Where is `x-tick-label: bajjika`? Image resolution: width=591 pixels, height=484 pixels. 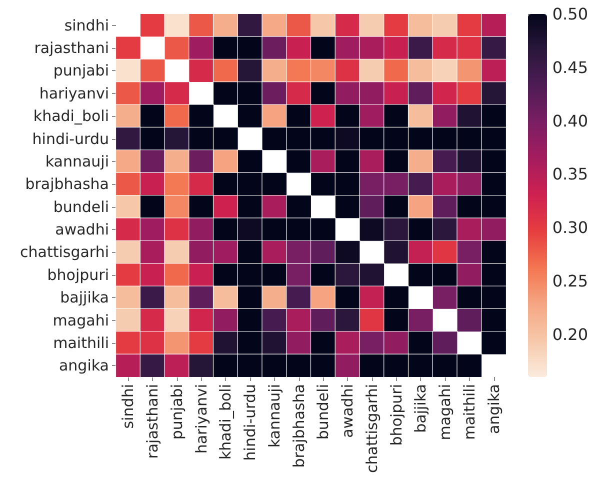
x-tick-label: bajjika is located at coordinates (421, 408).